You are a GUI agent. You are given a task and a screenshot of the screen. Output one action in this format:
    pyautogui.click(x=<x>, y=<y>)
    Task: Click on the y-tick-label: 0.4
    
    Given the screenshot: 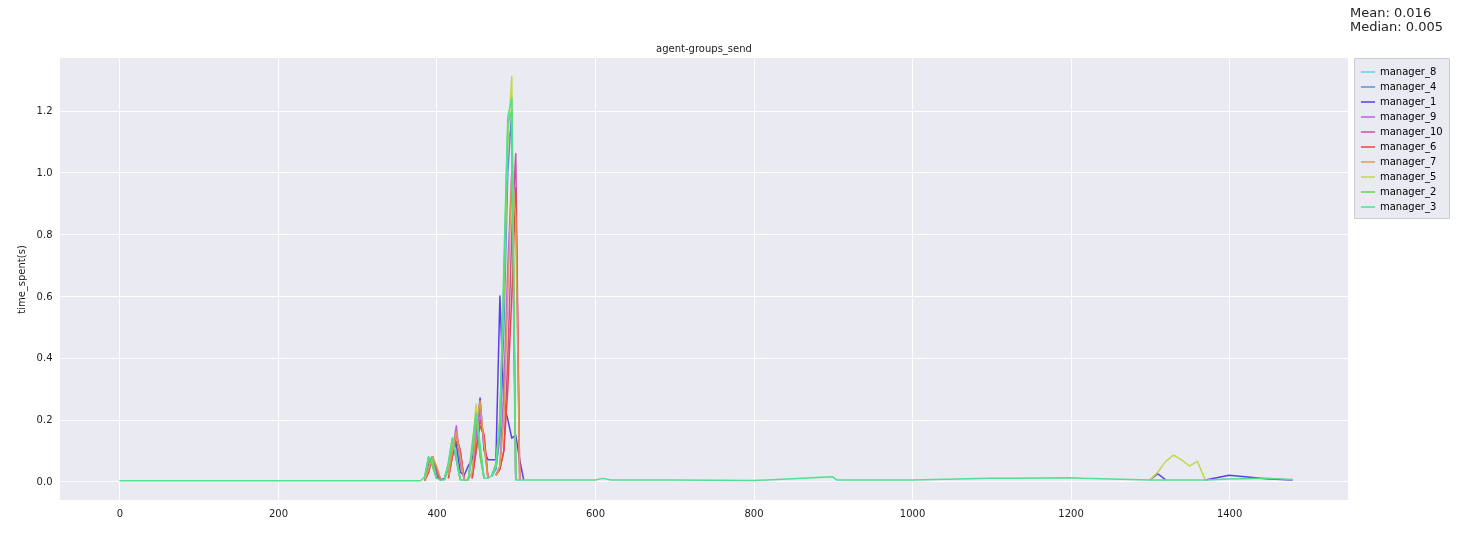 What is the action you would take?
    pyautogui.click(x=44, y=358)
    